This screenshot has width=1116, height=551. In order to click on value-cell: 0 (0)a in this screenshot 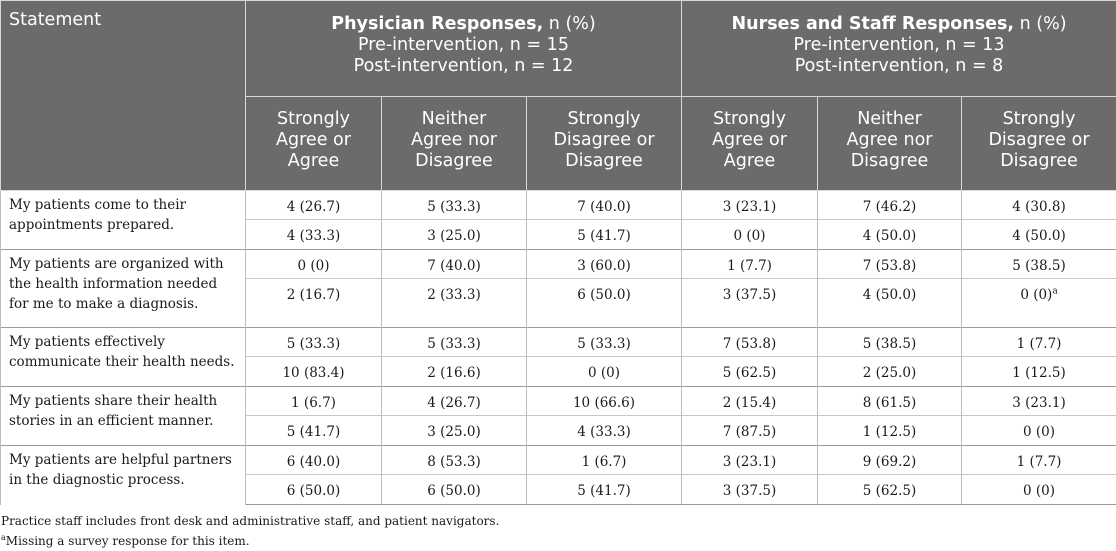, I will do `click(1039, 303)`.